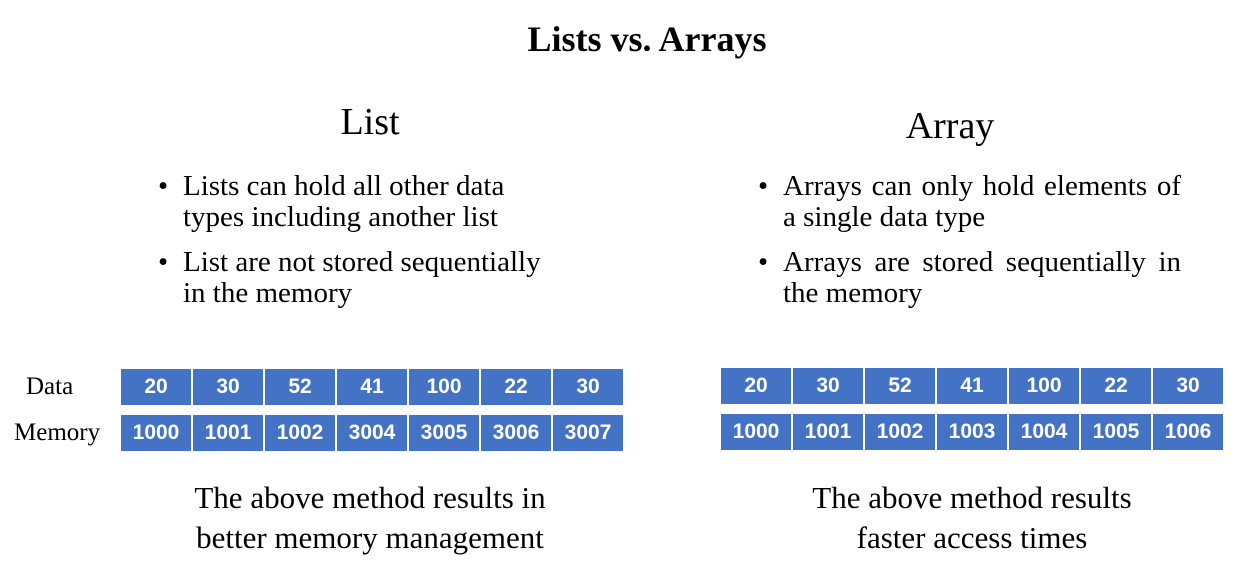 The image size is (1249, 575). What do you see at coordinates (950, 126) in the screenshot?
I see `array-heading: Array` at bounding box center [950, 126].